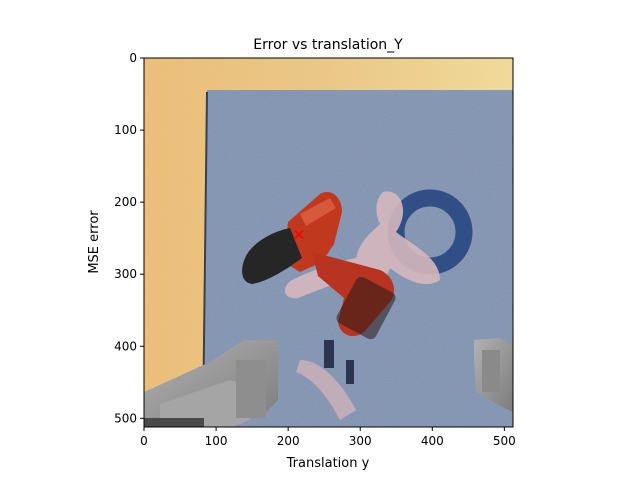 This screenshot has height=480, width=640. I want to click on gripper-plate, so click(205, 403).